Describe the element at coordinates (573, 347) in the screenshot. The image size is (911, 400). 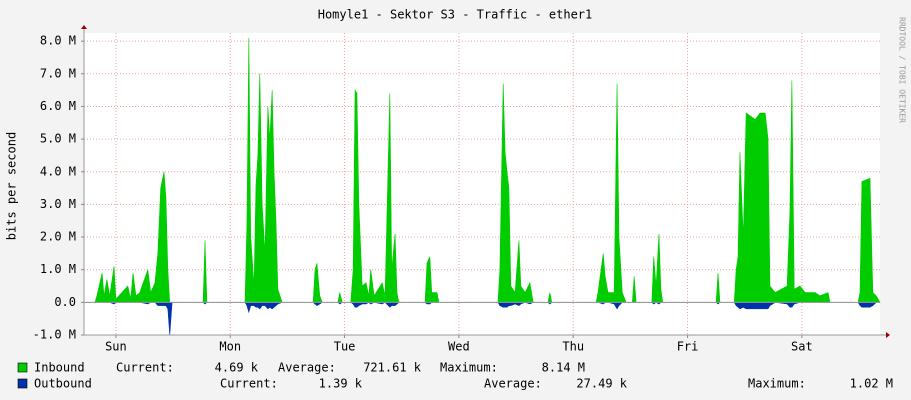
I see `x-tick-label: Thu` at that location.